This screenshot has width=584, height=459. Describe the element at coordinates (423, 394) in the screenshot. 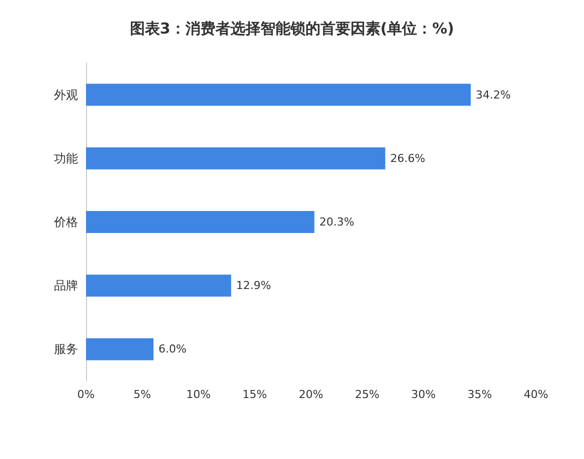

I see `x-tick-label: 30%` at that location.